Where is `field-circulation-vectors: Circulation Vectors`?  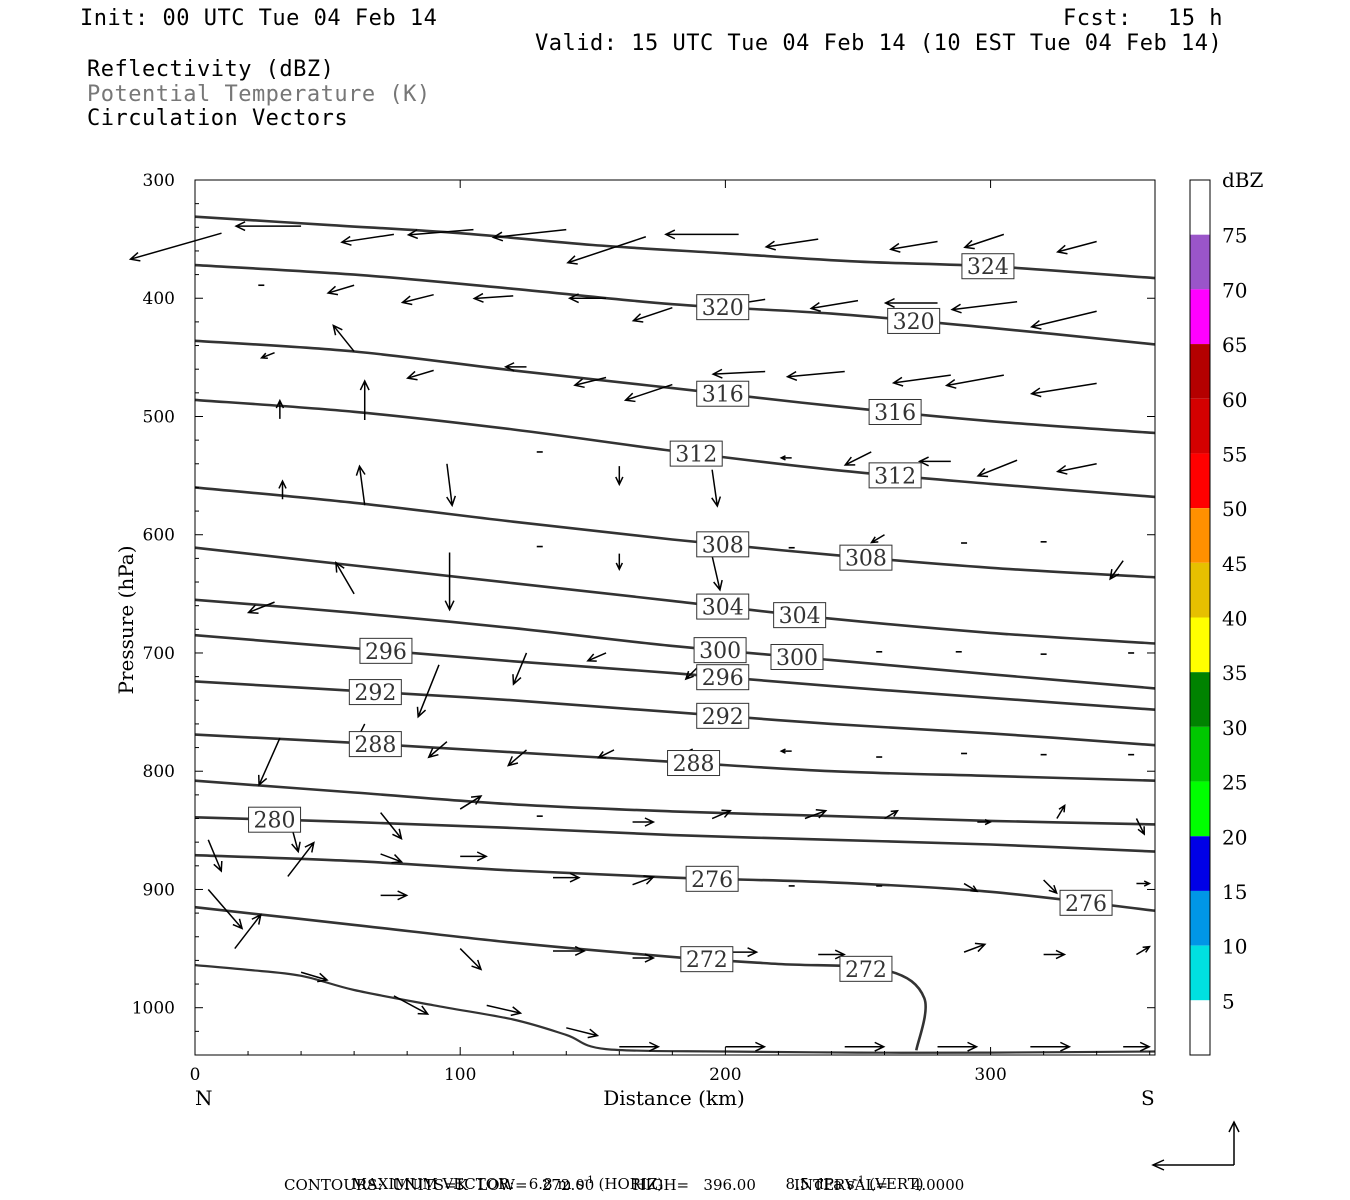
field-circulation-vectors: Circulation Vectors is located at coordinates (218, 118).